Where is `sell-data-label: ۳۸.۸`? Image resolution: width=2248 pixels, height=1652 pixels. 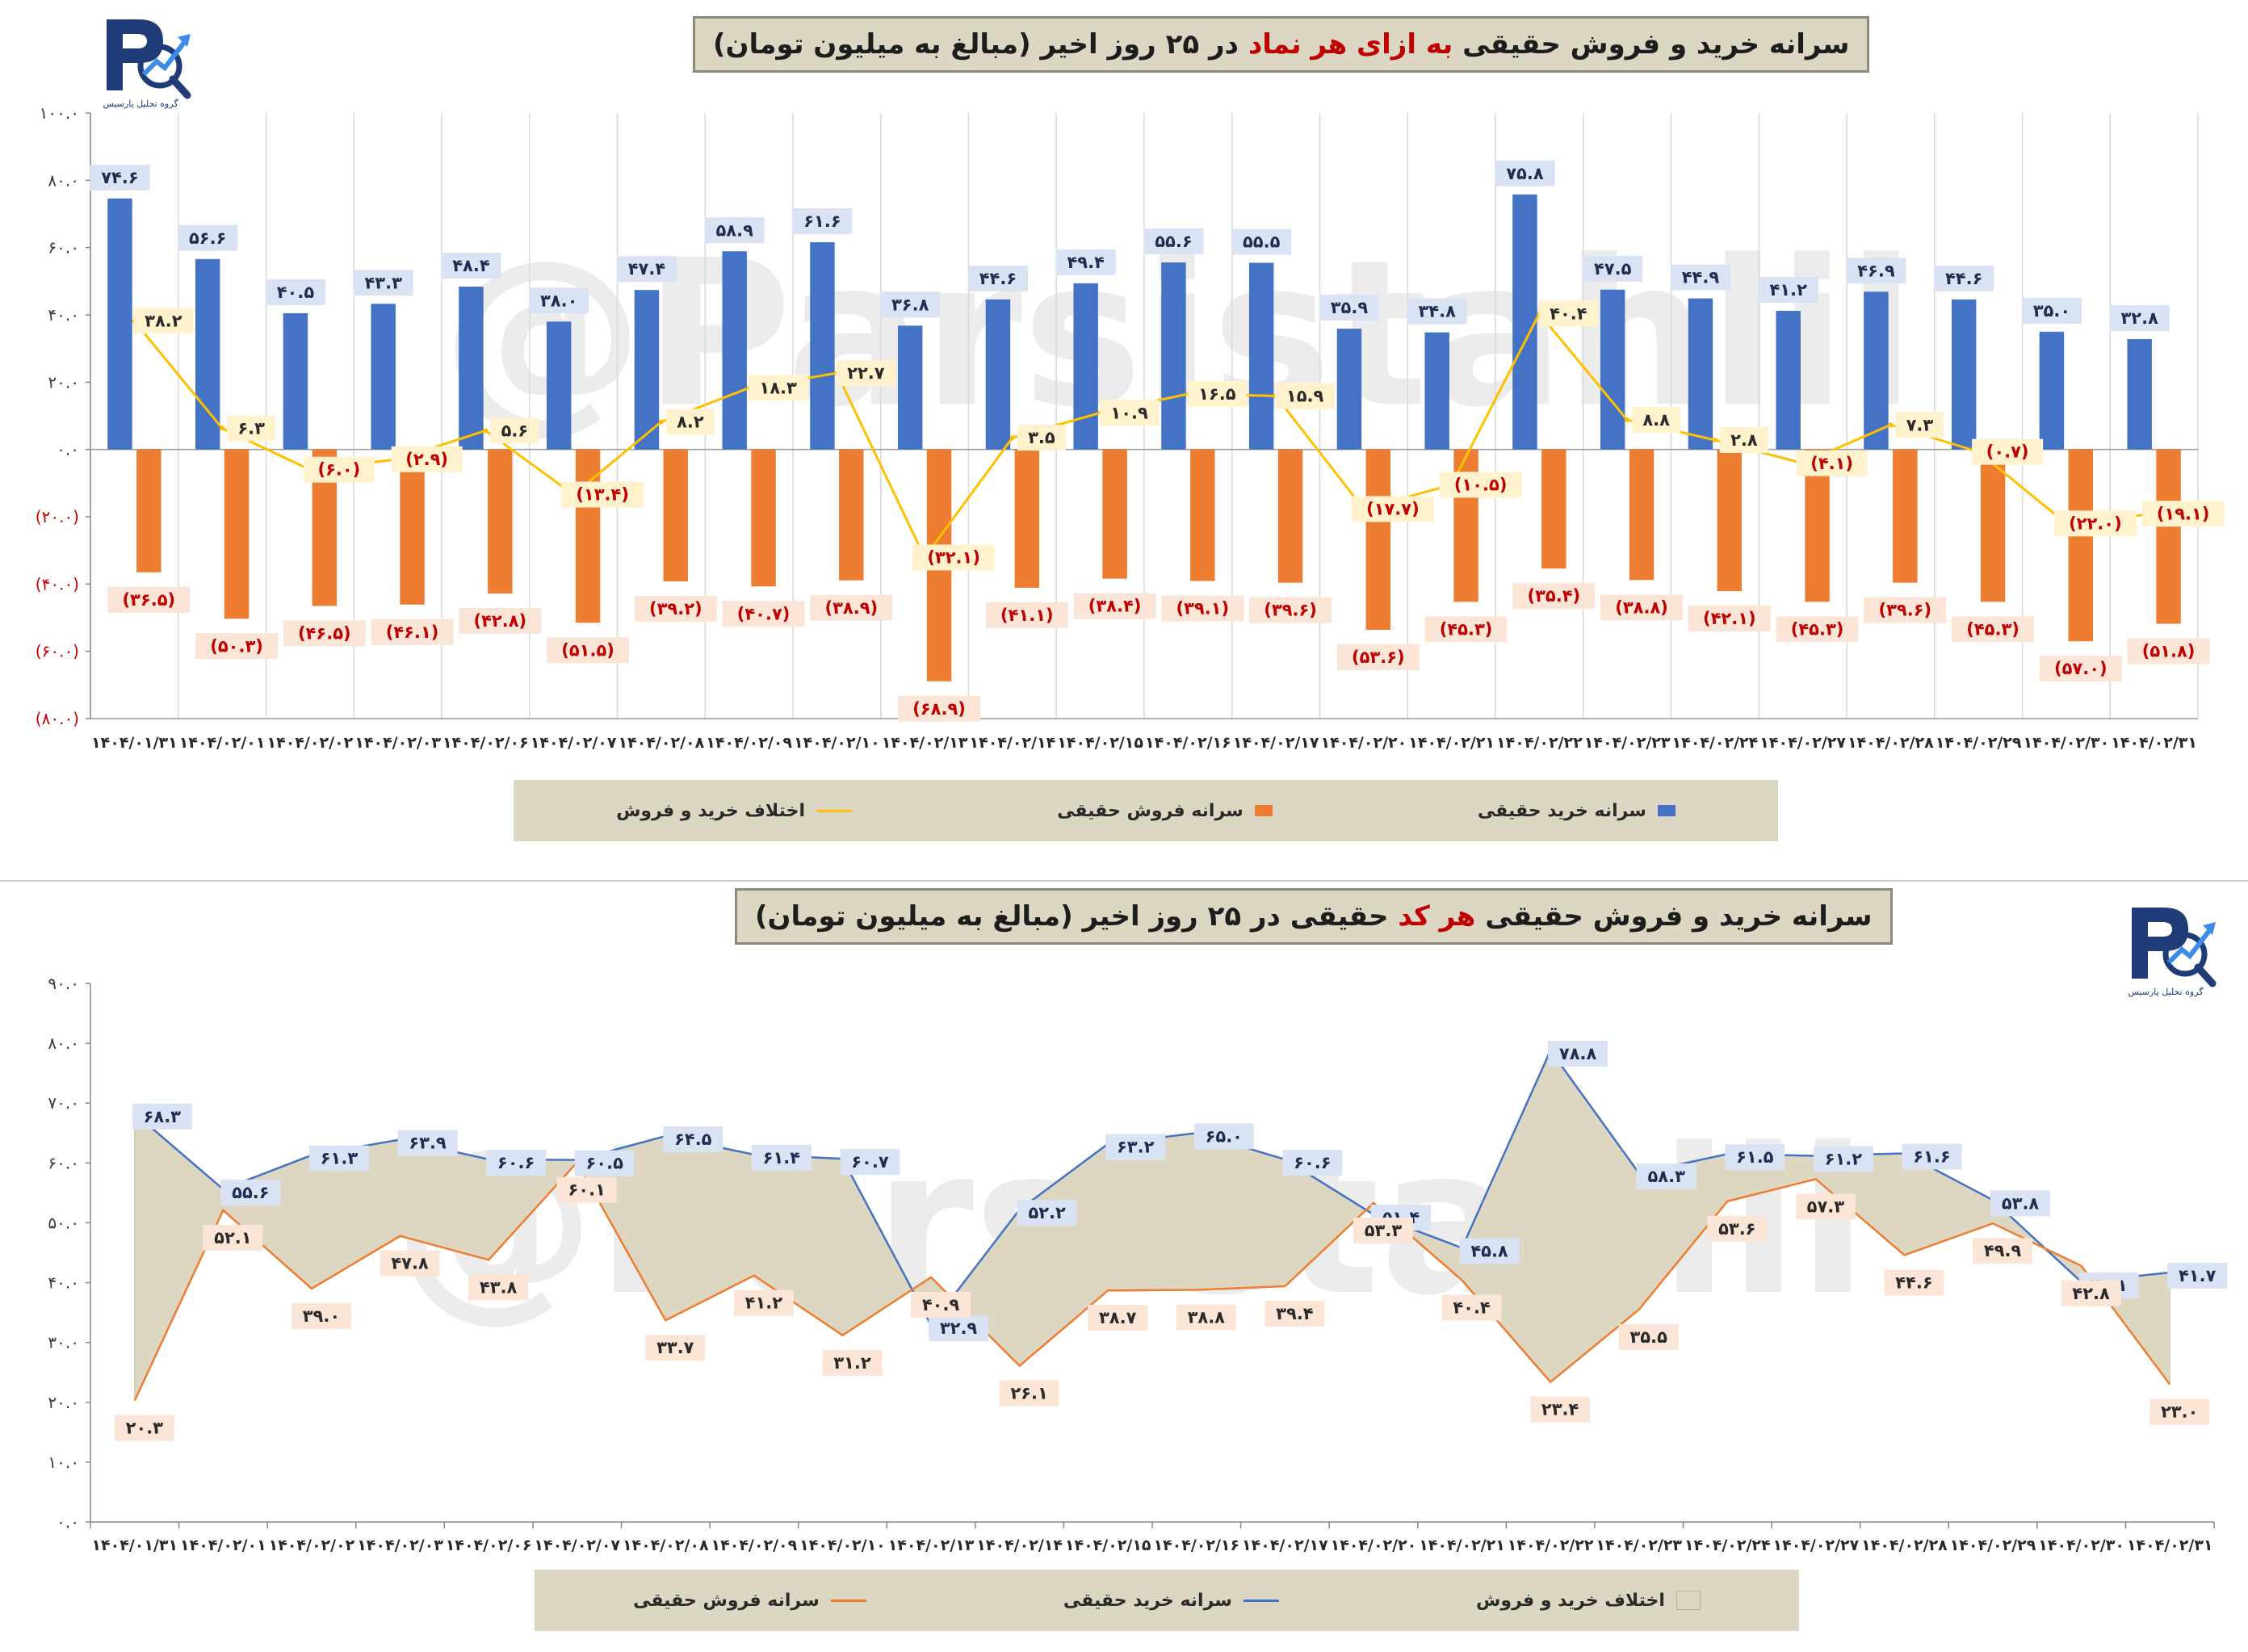
sell-data-label: ۳۸.۸ is located at coordinates (1207, 1317).